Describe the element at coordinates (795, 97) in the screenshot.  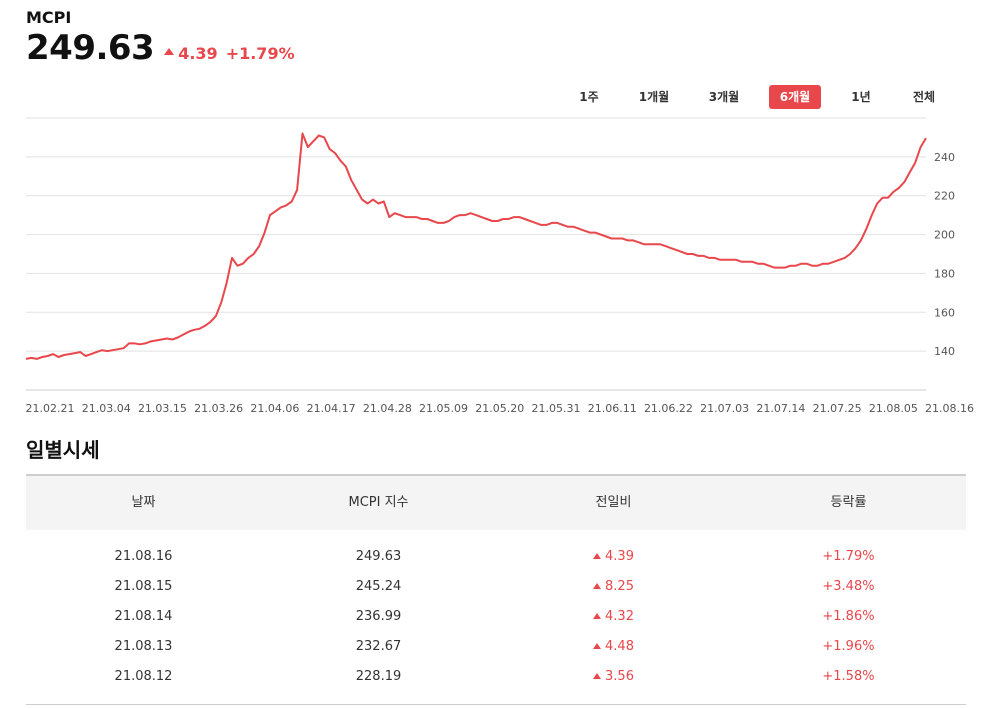
I see `period-6m: 6개월` at that location.